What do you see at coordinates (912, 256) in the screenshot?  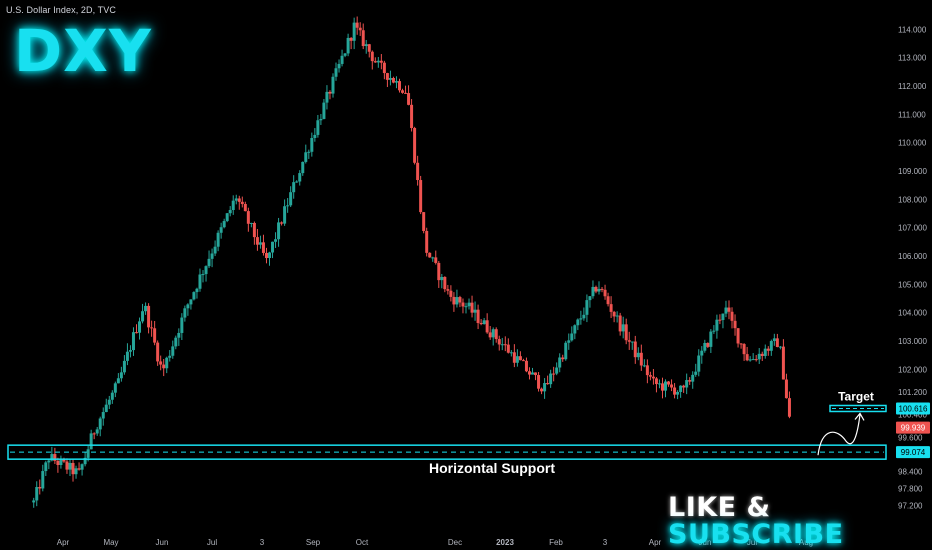 I see `y-tick-label: 106.000` at bounding box center [912, 256].